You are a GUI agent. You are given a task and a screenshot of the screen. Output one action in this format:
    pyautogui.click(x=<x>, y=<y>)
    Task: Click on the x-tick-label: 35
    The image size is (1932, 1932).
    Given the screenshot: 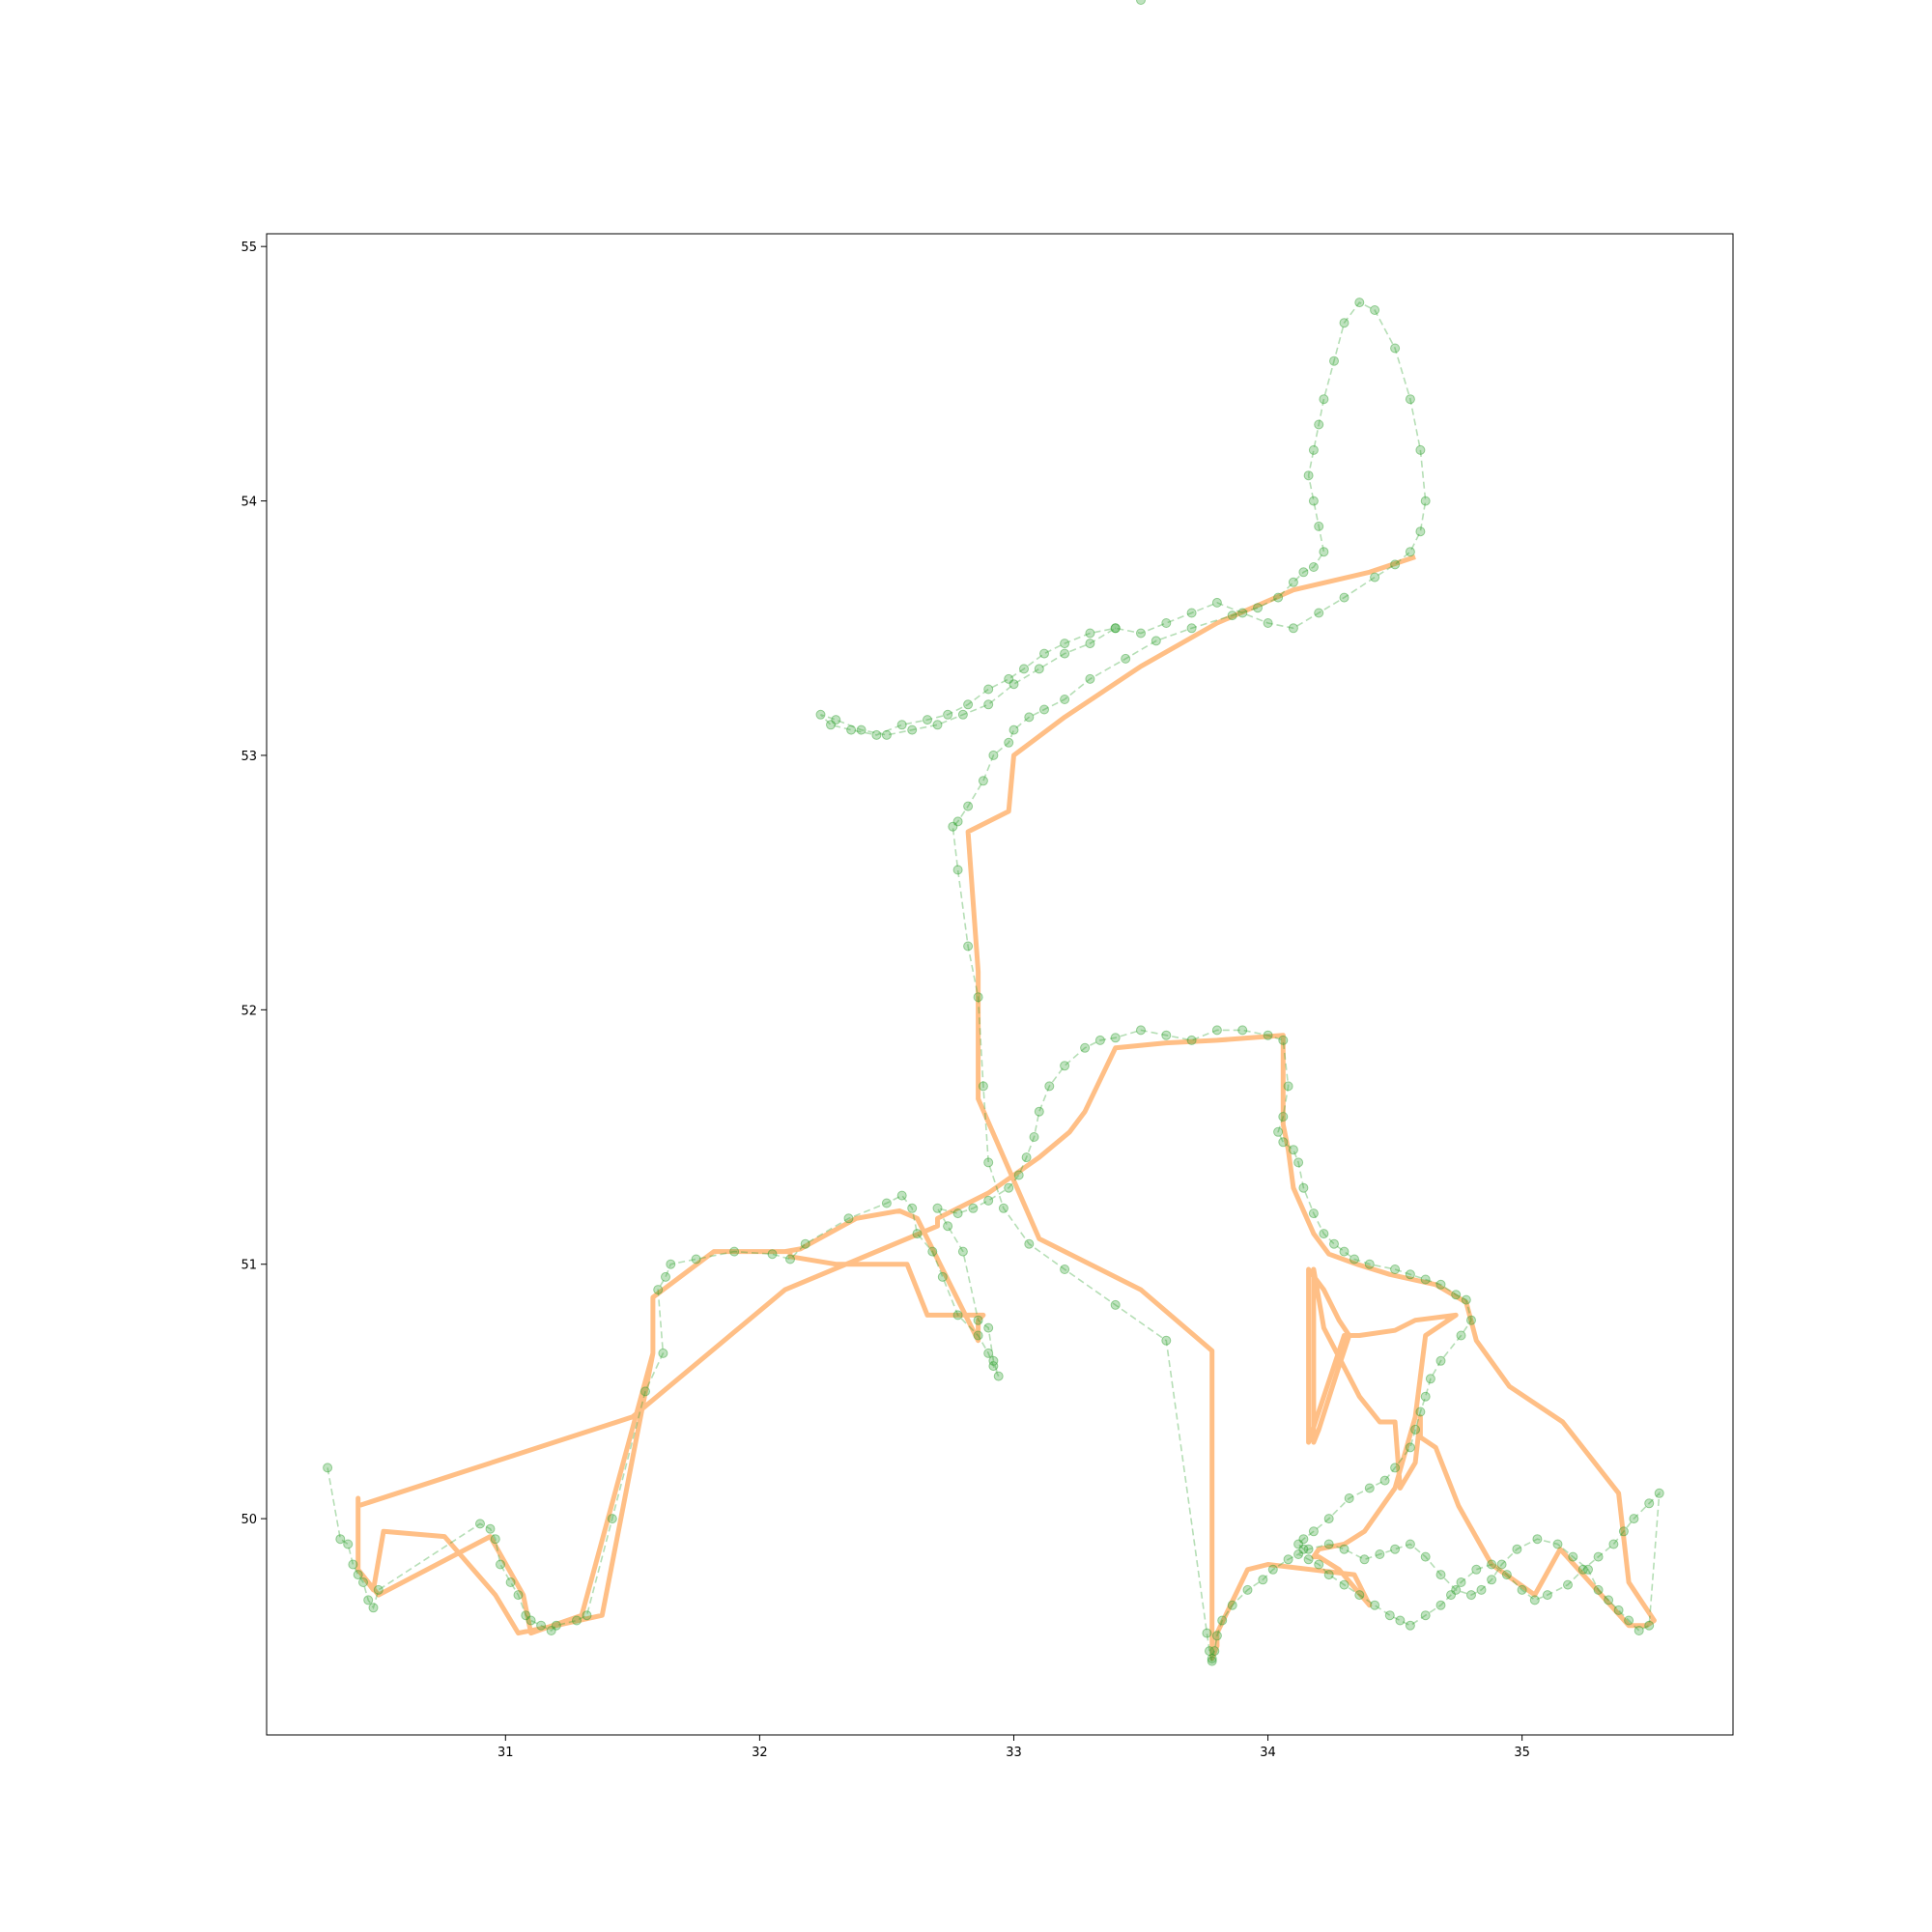 What is the action you would take?
    pyautogui.click(x=1522, y=1753)
    